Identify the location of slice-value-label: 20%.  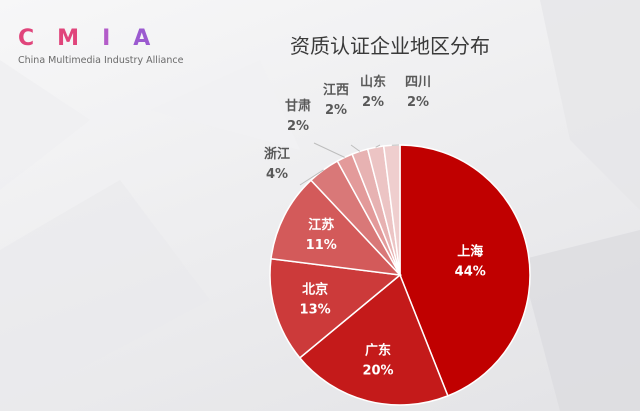
(377, 371).